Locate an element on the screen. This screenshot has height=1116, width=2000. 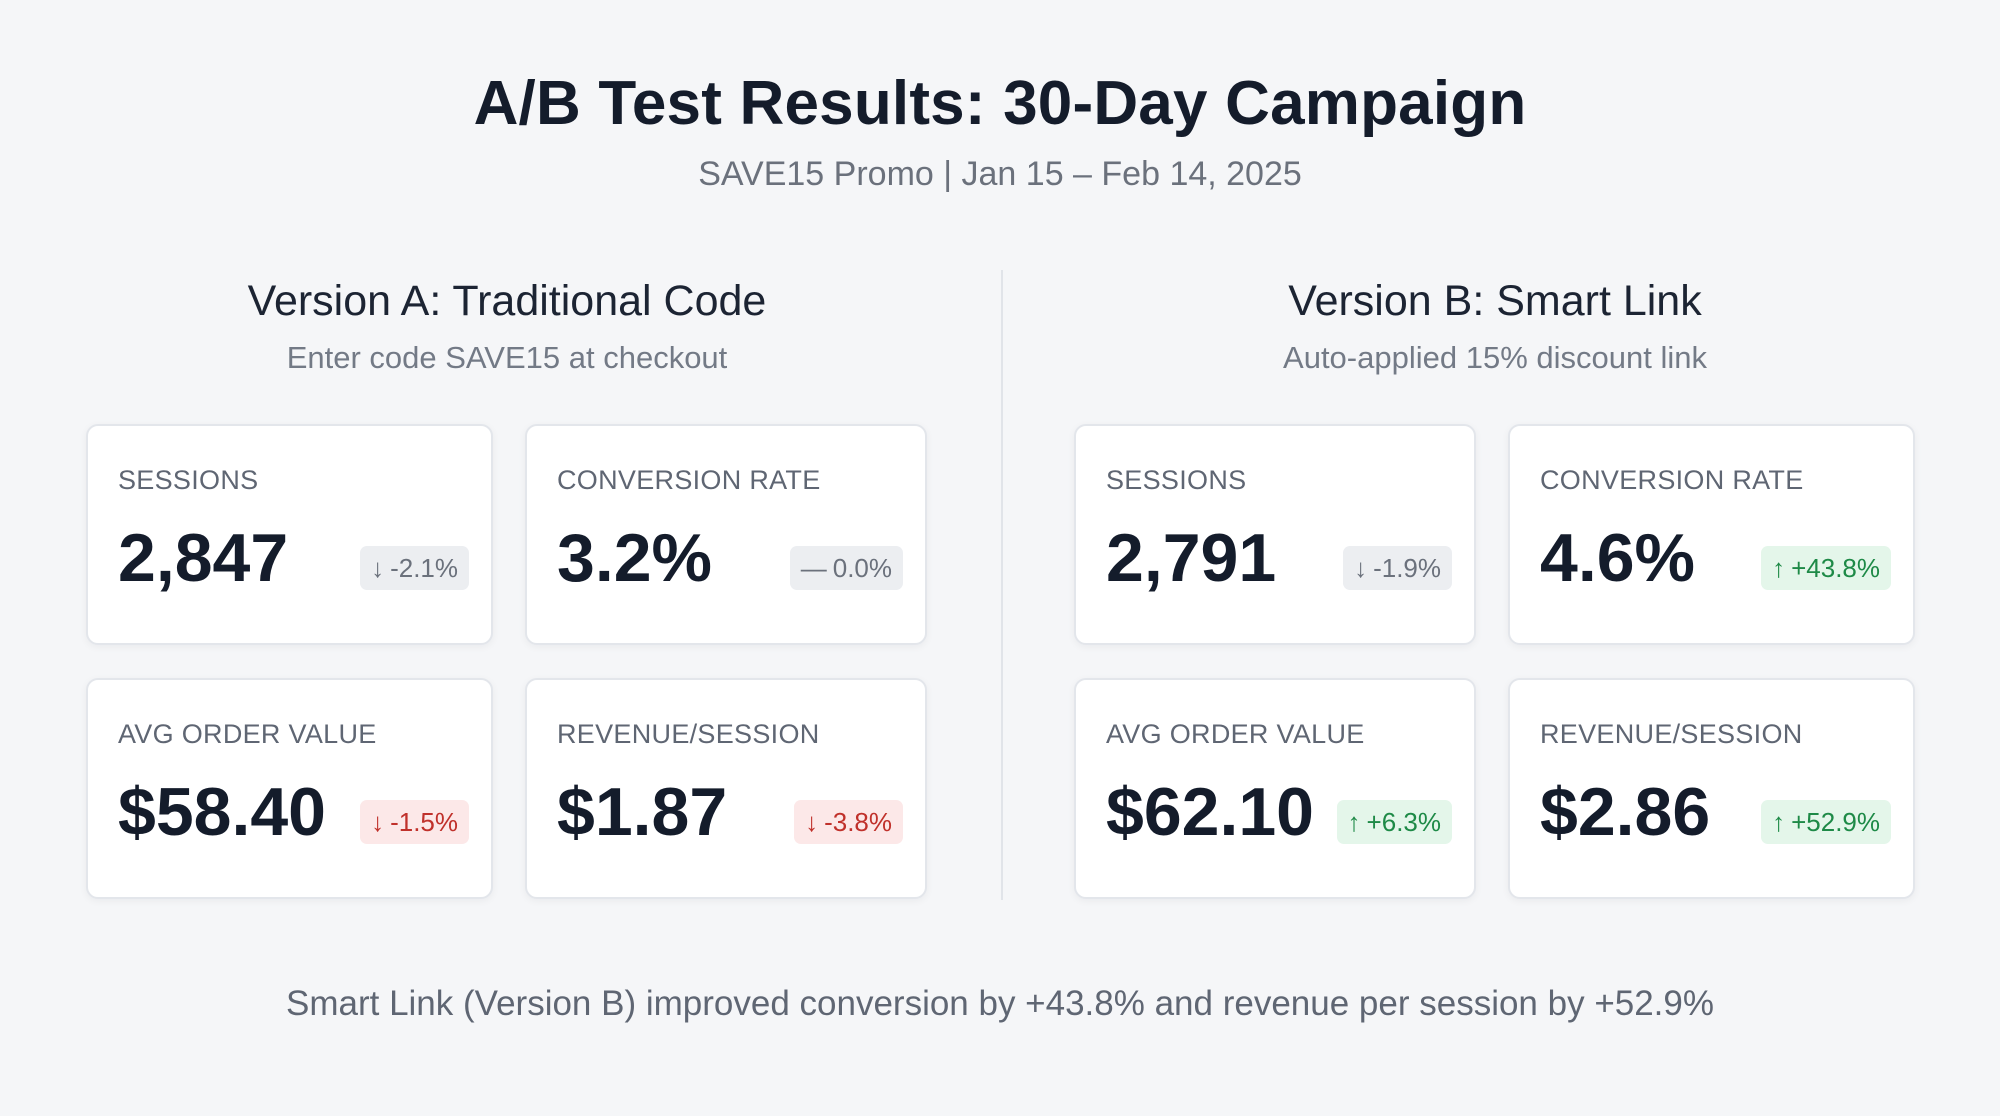
change-badge: ↓ -1.9% is located at coordinates (1397, 568).